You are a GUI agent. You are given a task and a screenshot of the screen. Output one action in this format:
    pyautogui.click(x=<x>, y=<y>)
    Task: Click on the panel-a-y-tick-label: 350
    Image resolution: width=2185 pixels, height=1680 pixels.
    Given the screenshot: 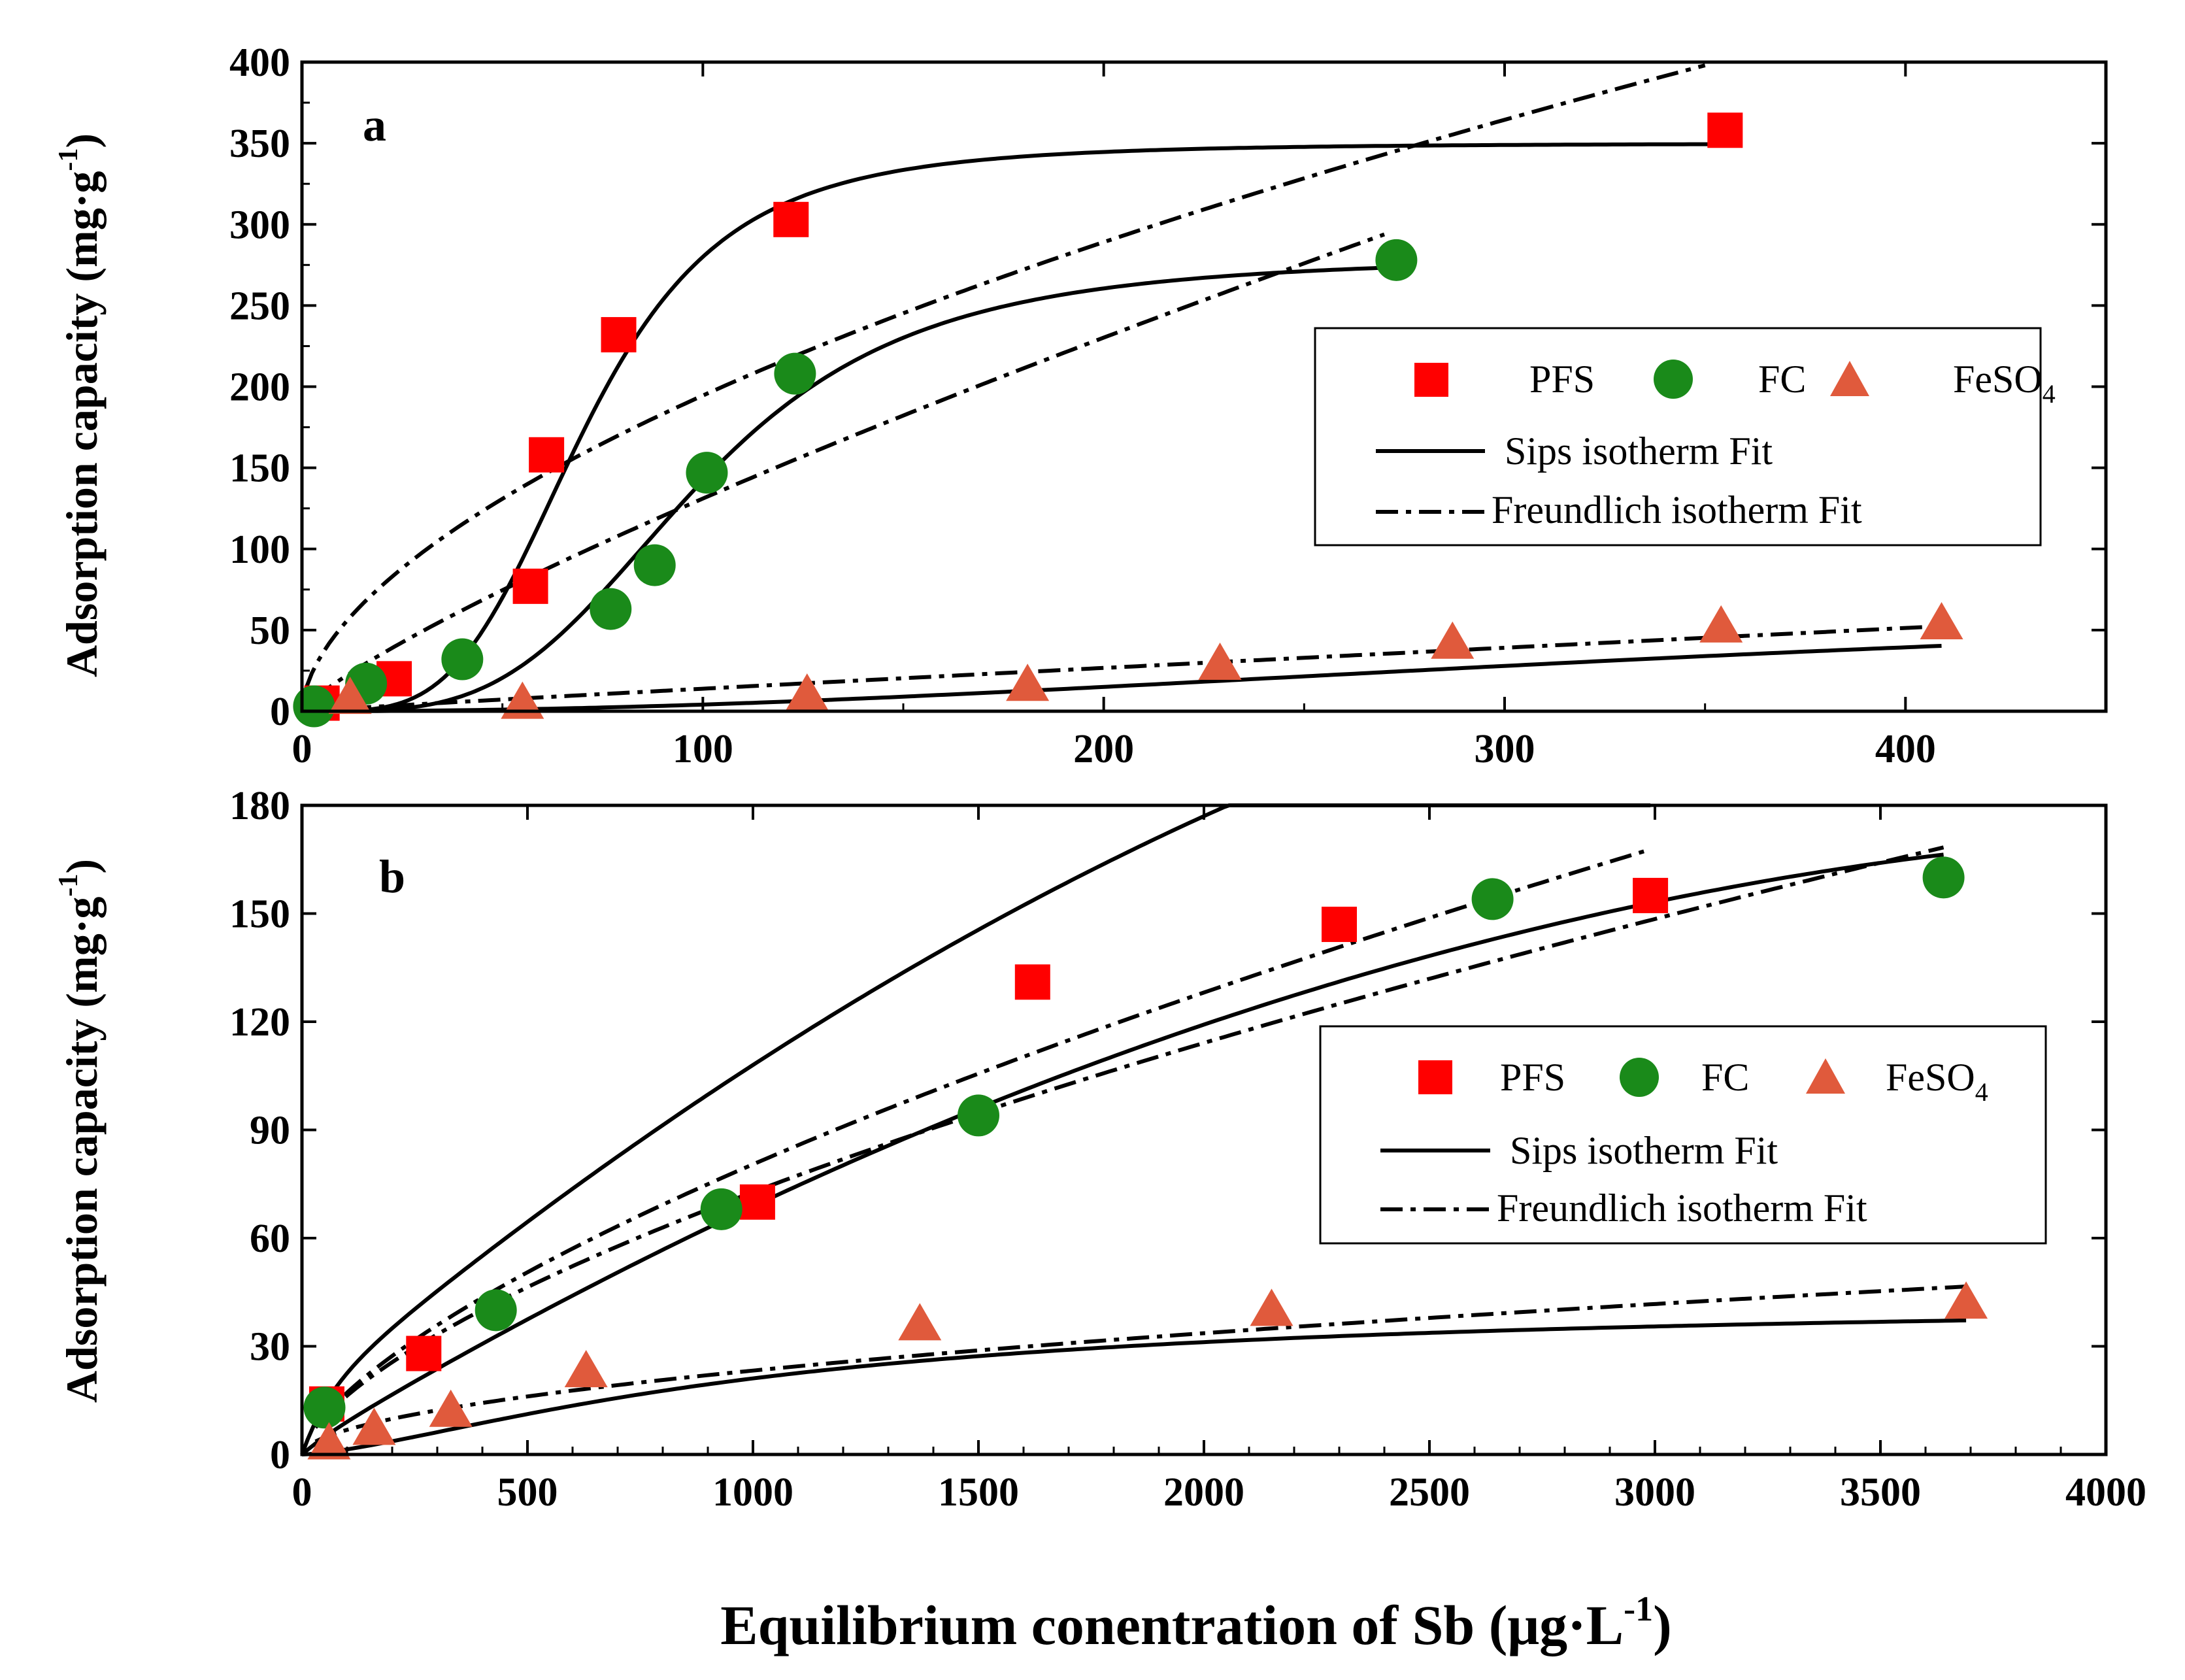 What is the action you would take?
    pyautogui.click(x=259, y=144)
    